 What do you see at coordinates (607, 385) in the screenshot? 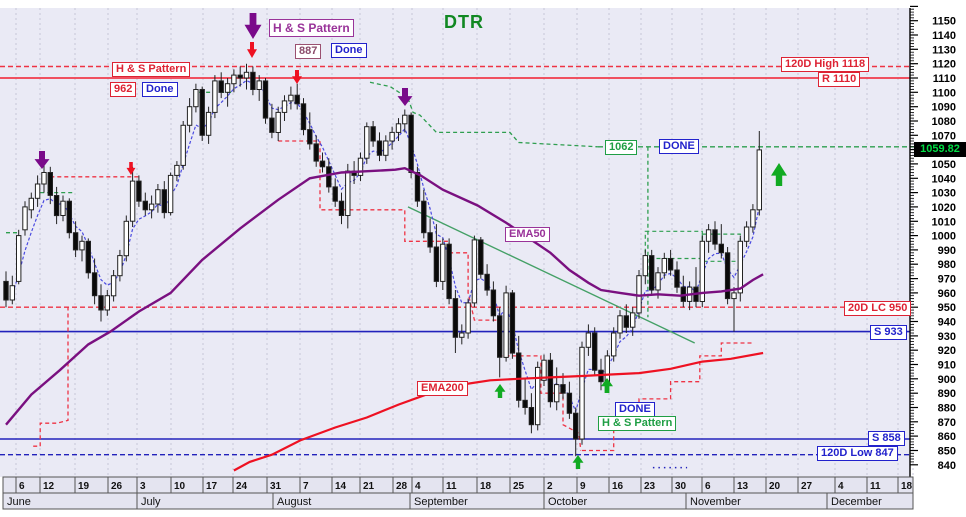
I see `buy-arrow-oct2-icon` at bounding box center [607, 385].